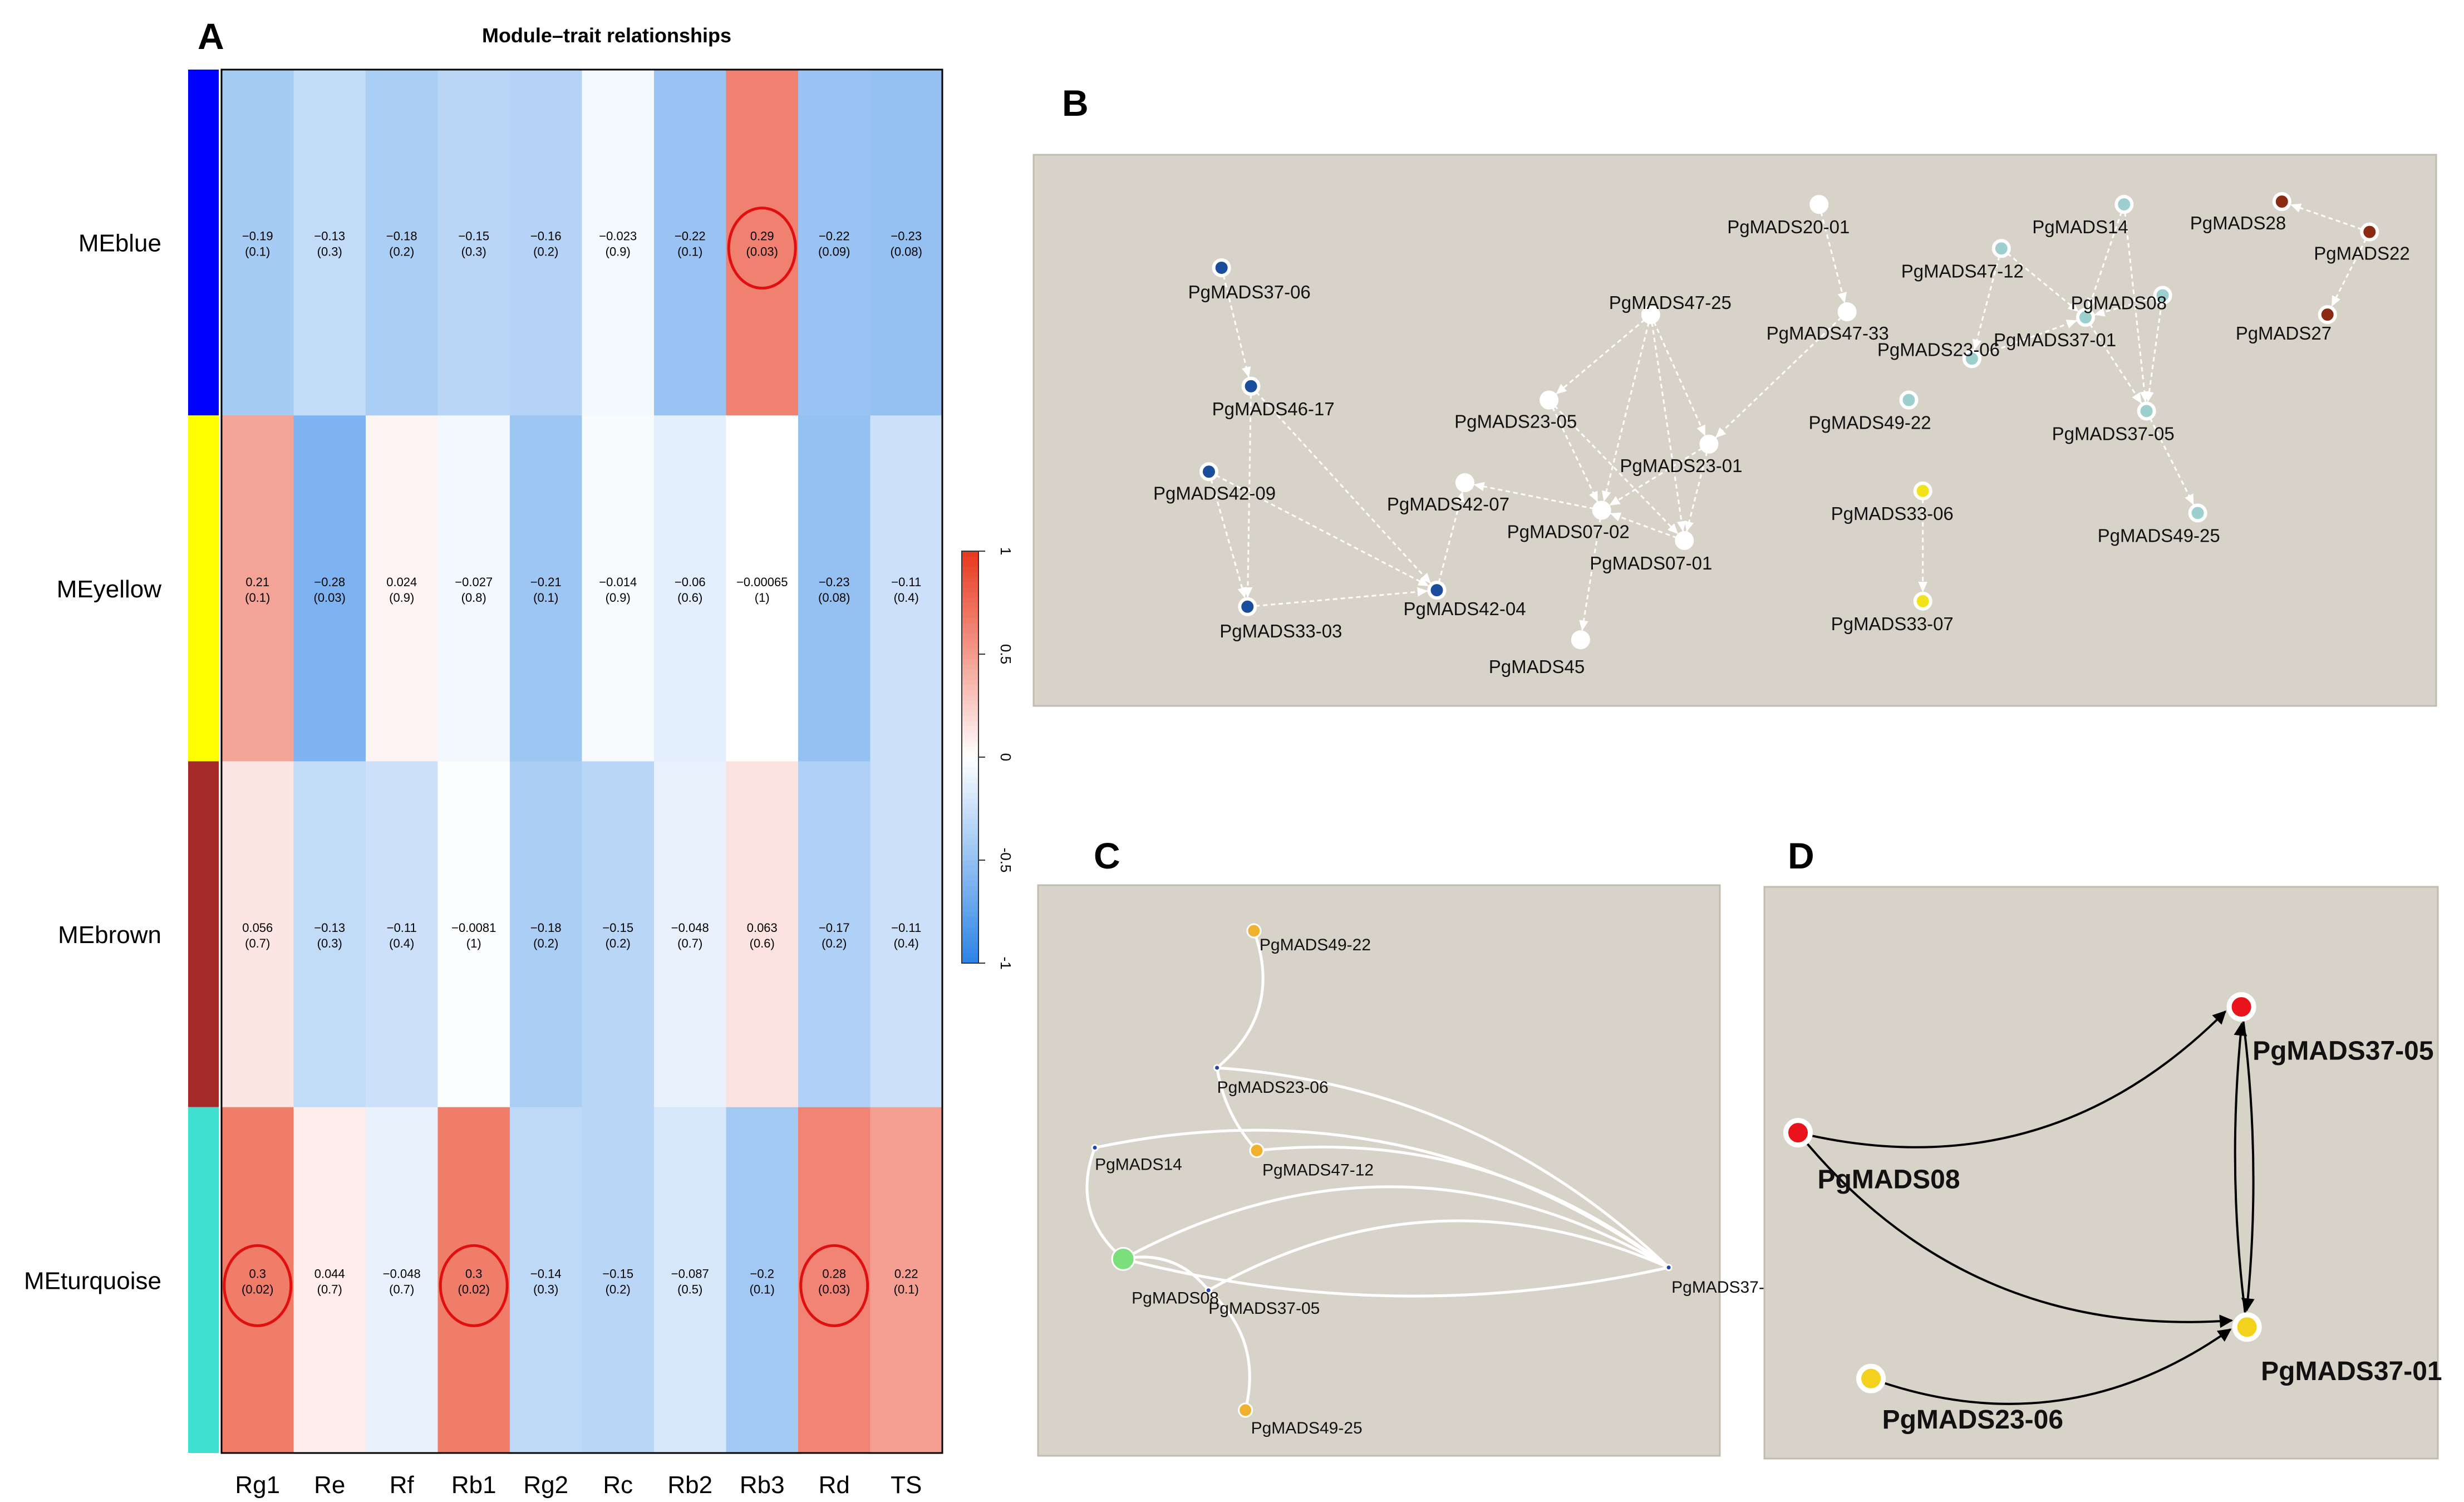 This screenshot has width=2464, height=1502. I want to click on cell-value: 0.22, so click(906, 1273).